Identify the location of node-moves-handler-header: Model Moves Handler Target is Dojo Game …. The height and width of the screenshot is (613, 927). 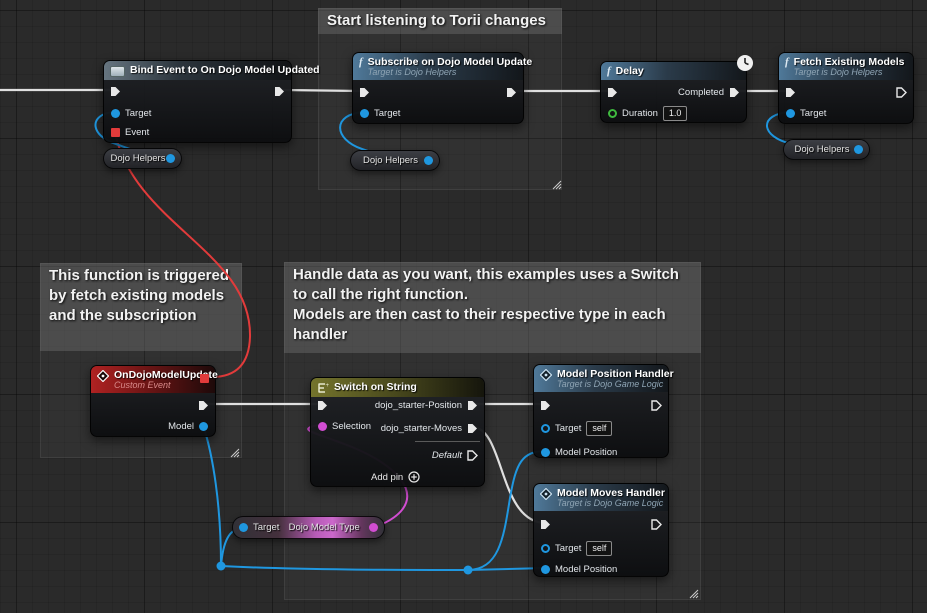
(601, 497).